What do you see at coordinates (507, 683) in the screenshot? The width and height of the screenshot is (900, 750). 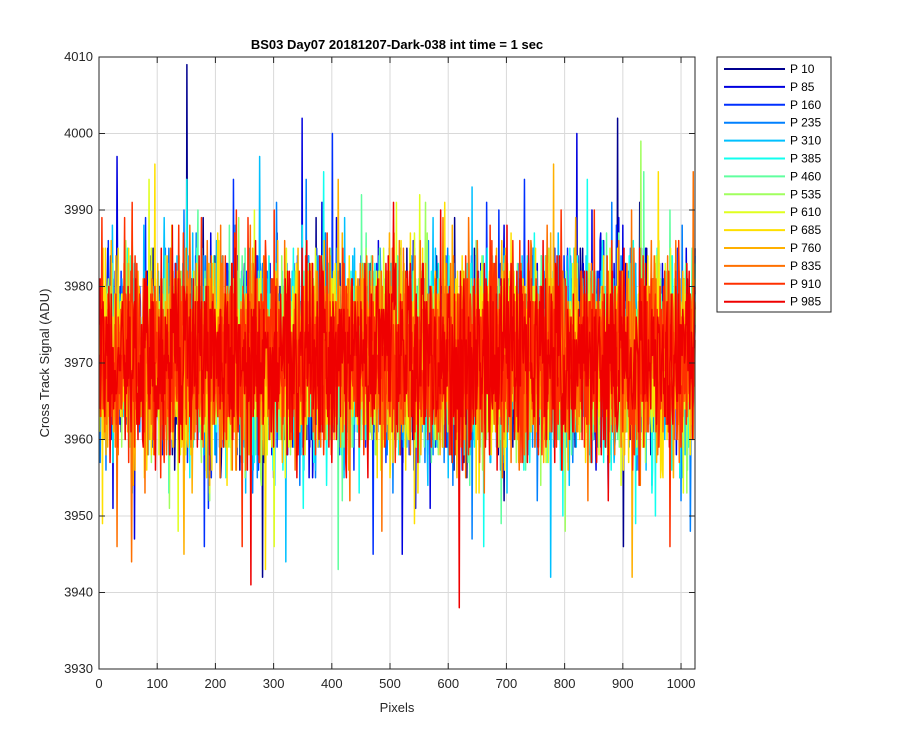 I see `x-tick-label: 700` at bounding box center [507, 683].